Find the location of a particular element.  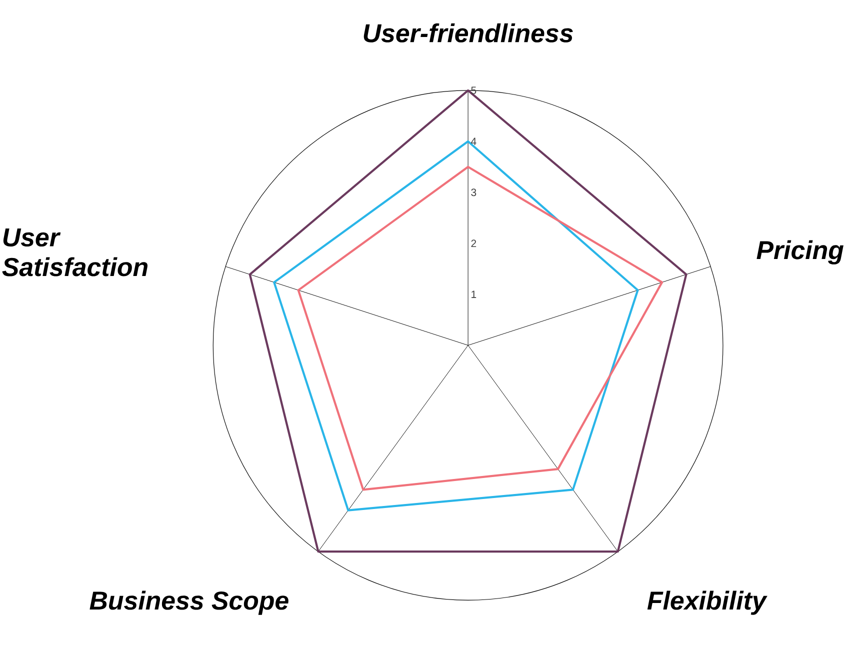

y-tick-label: 3 is located at coordinates (473, 192).